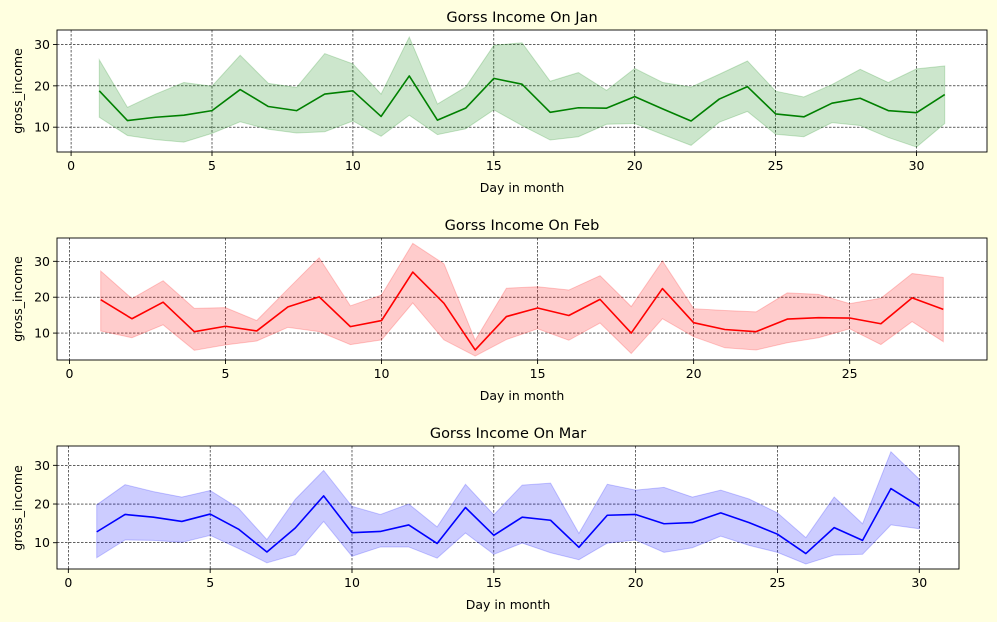 This screenshot has height=622, width=997. What do you see at coordinates (508, 434) in the screenshot?
I see `chart-title: Gorss Income On Mar` at bounding box center [508, 434].